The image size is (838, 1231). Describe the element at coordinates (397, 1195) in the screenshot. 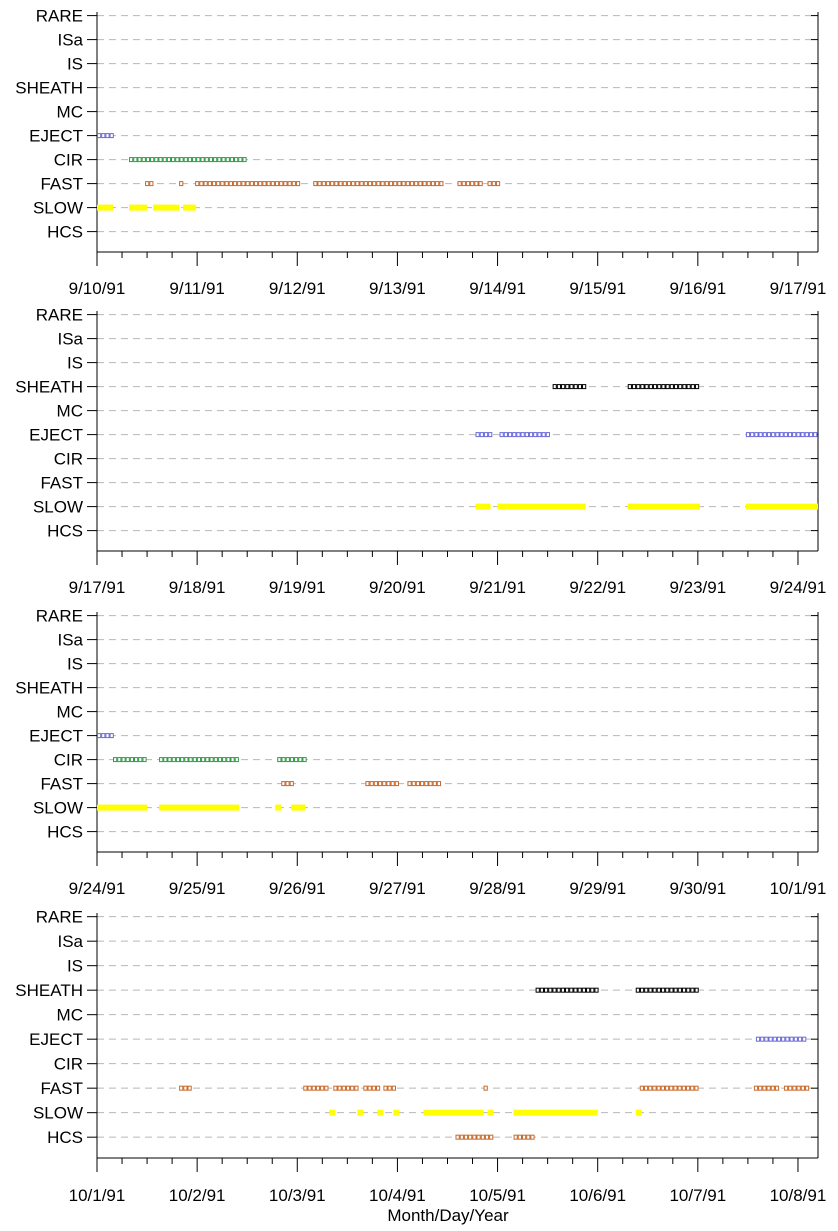

I see `x-tick-label: 10/4/91` at that location.